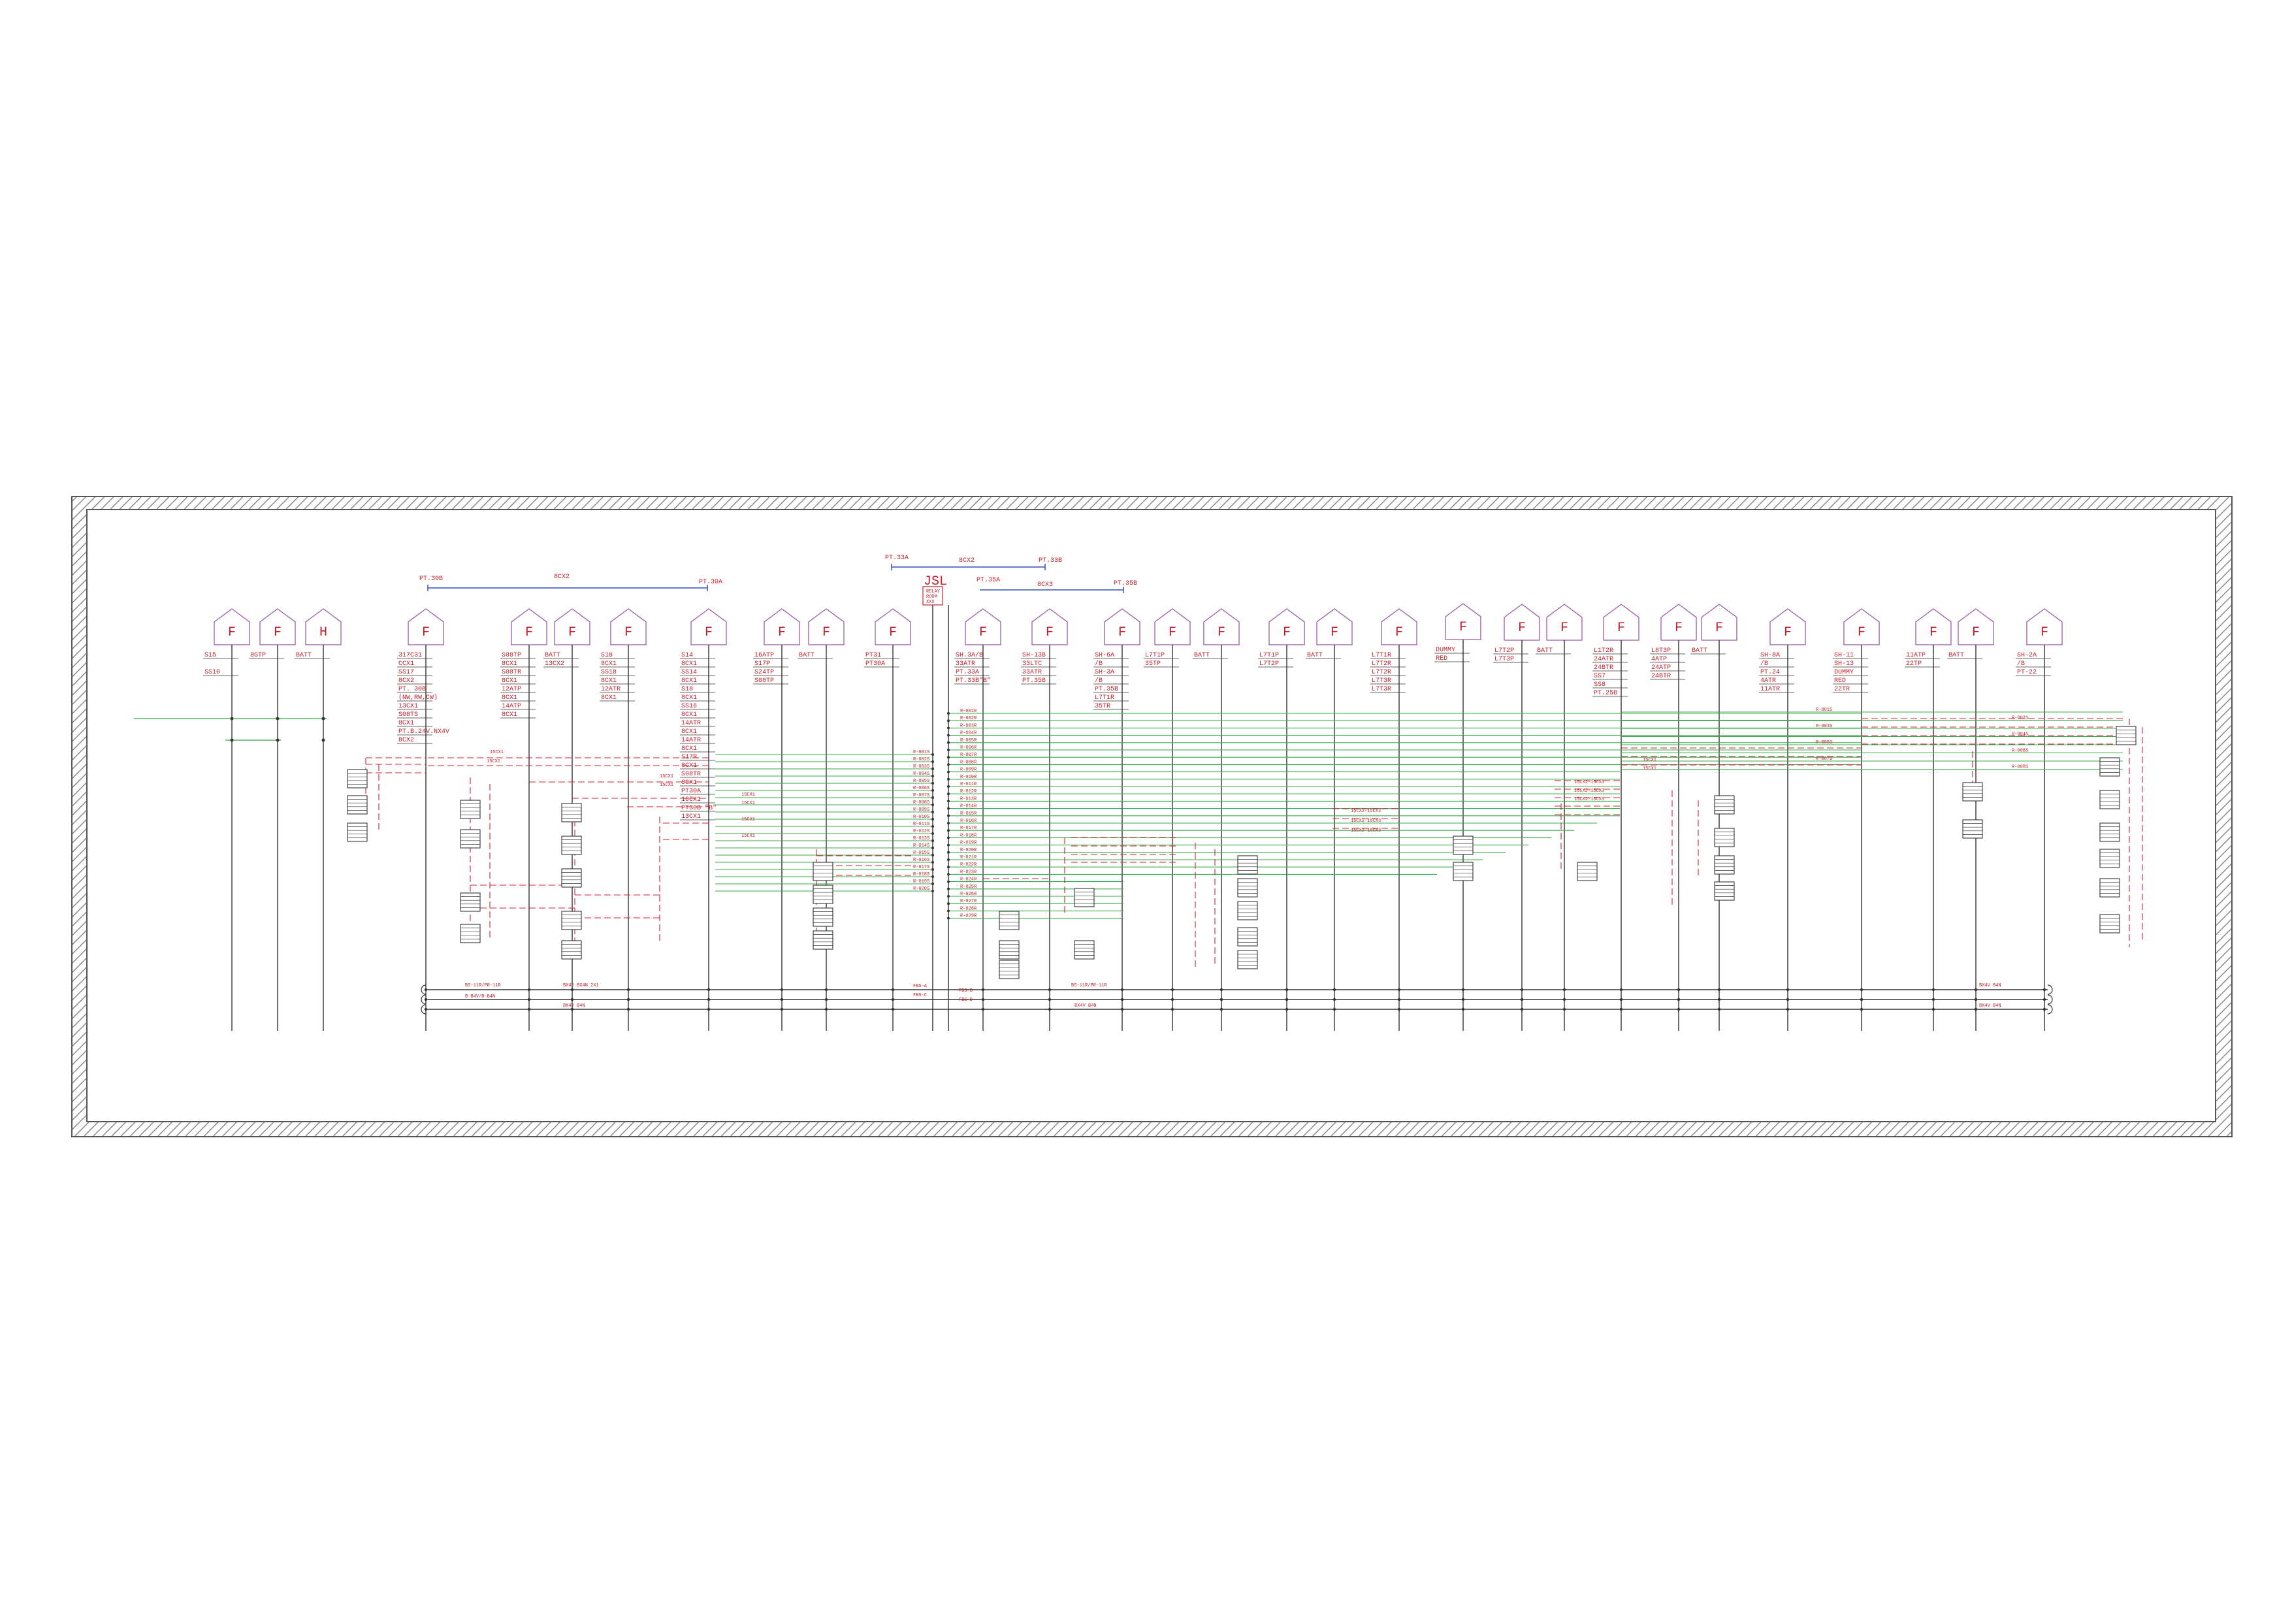 Image resolution: width=2292 pixels, height=1624 pixels. What do you see at coordinates (968, 894) in the screenshot?
I see `wire-label: R-026R` at bounding box center [968, 894].